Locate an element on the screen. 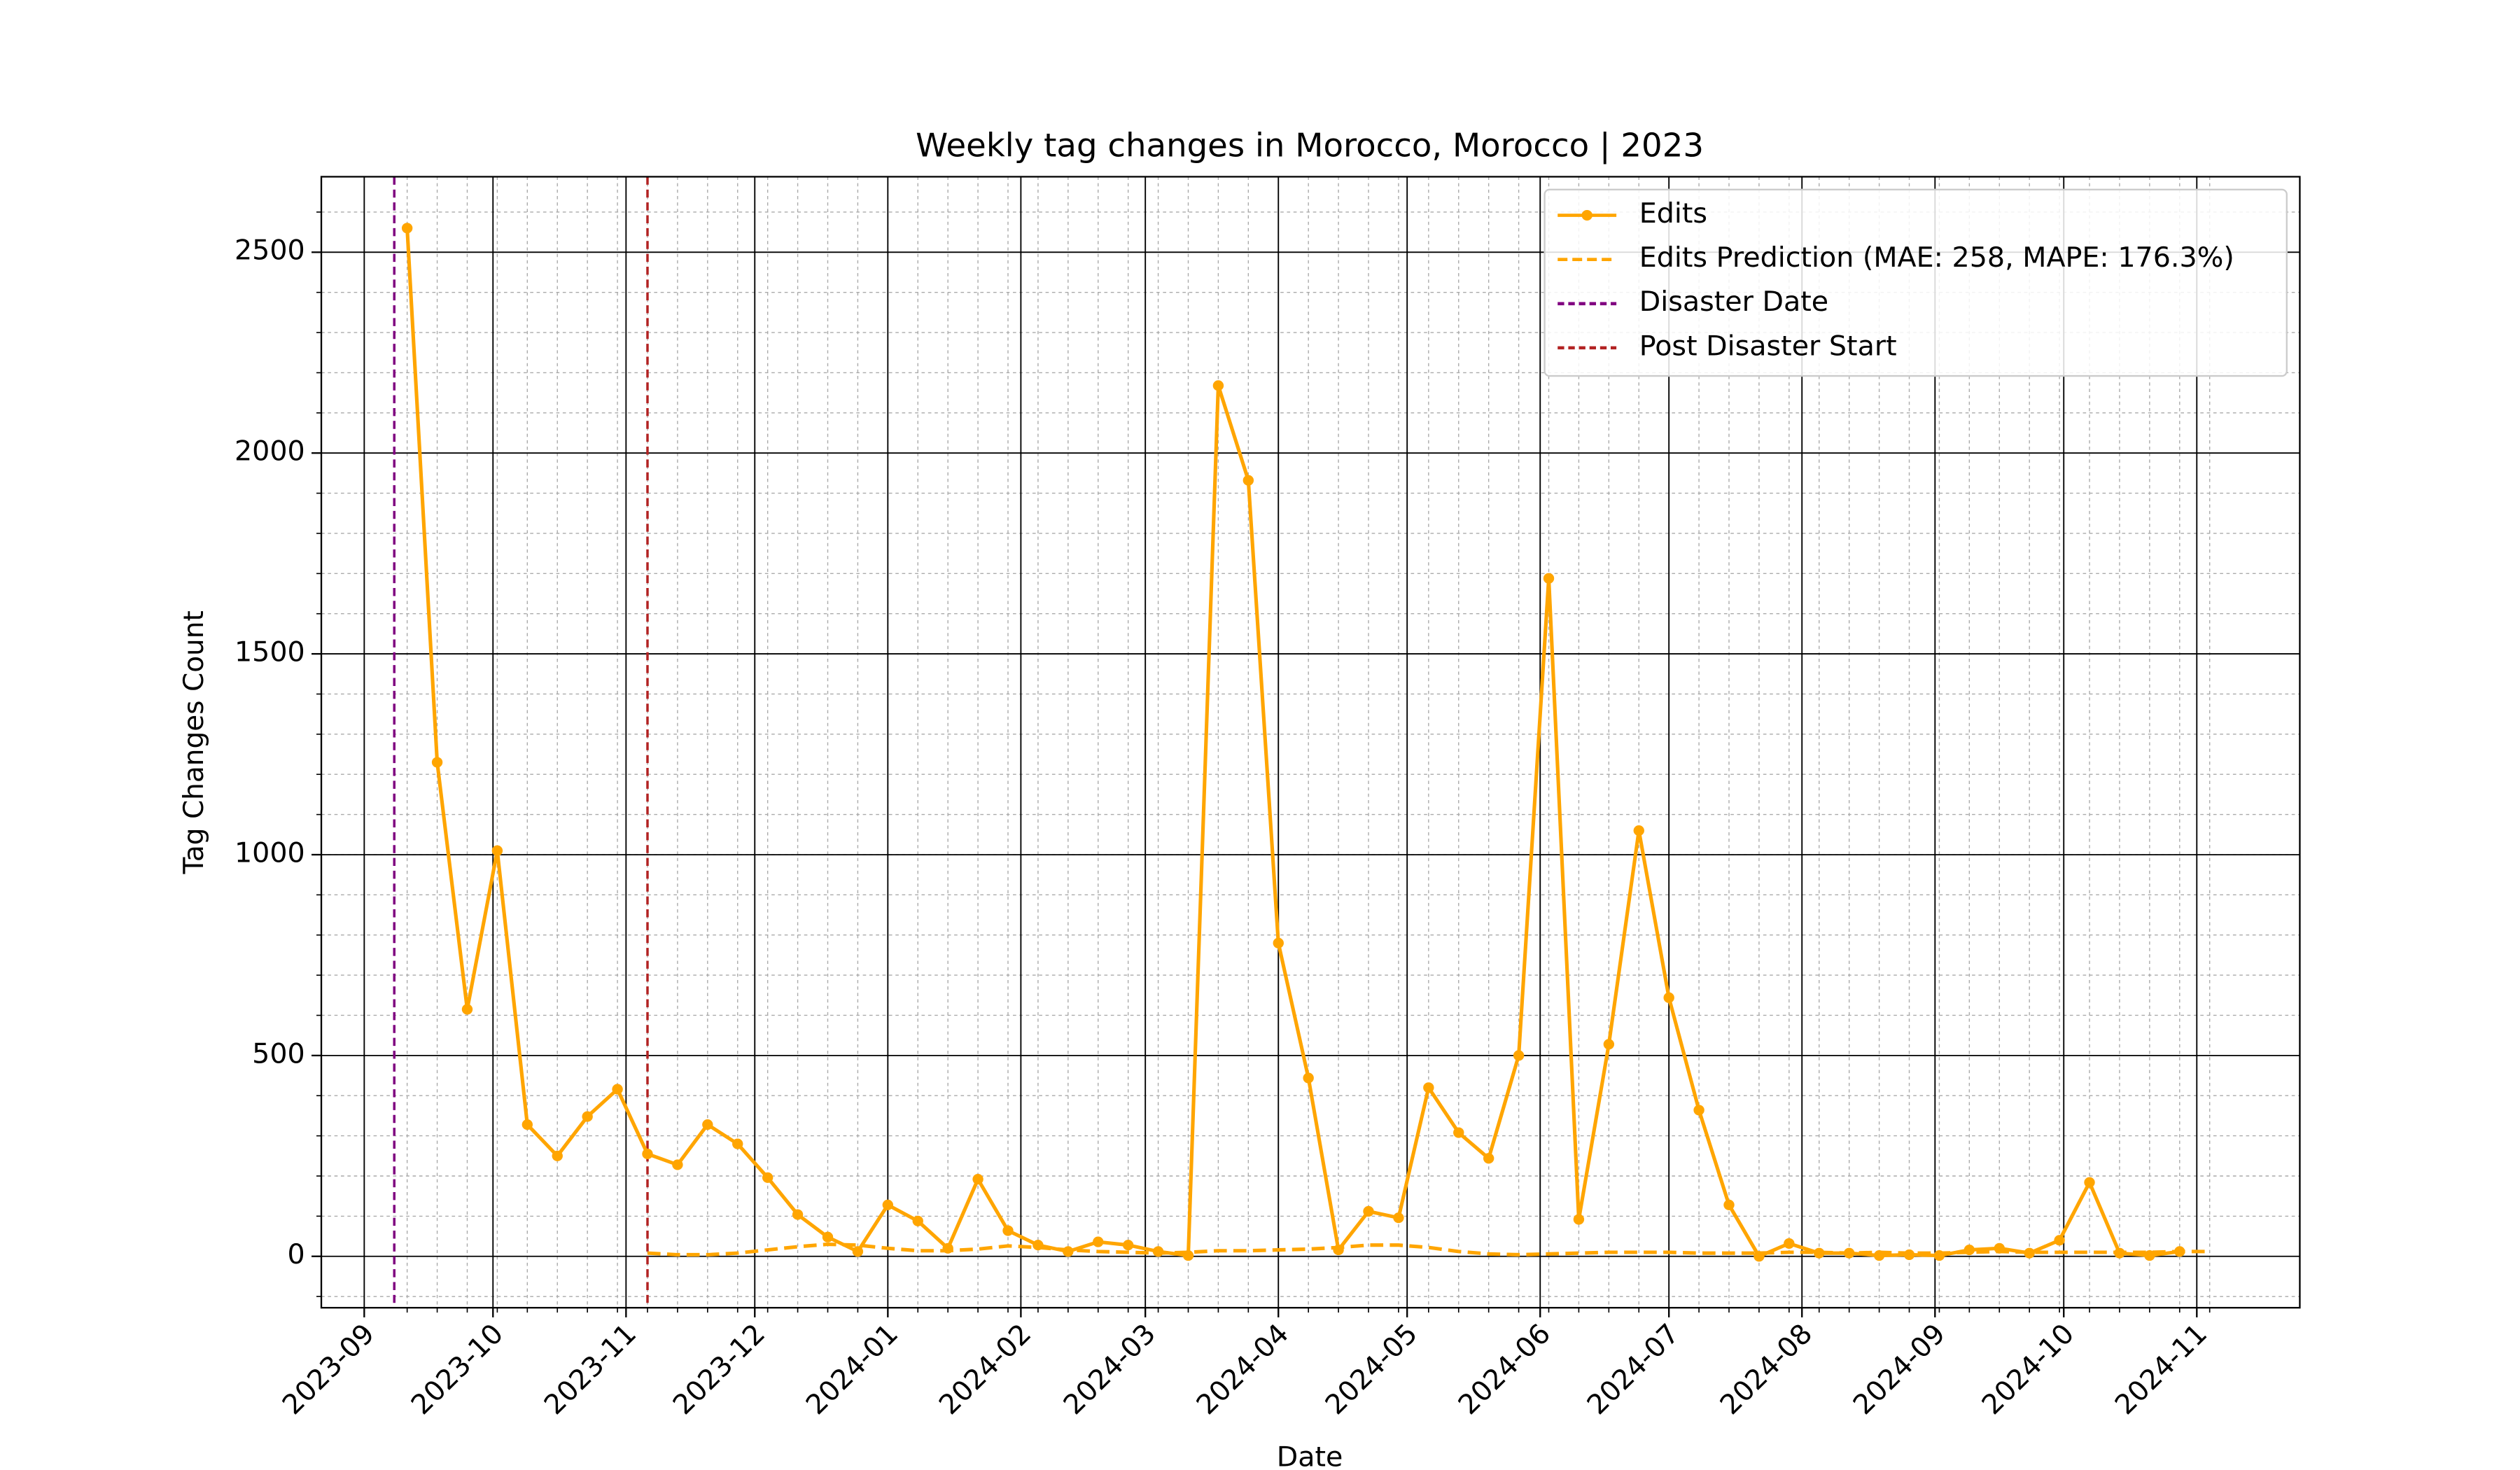 The width and height of the screenshot is (2520, 1470). x-tick-label: 2024-05 is located at coordinates (1372, 1369).